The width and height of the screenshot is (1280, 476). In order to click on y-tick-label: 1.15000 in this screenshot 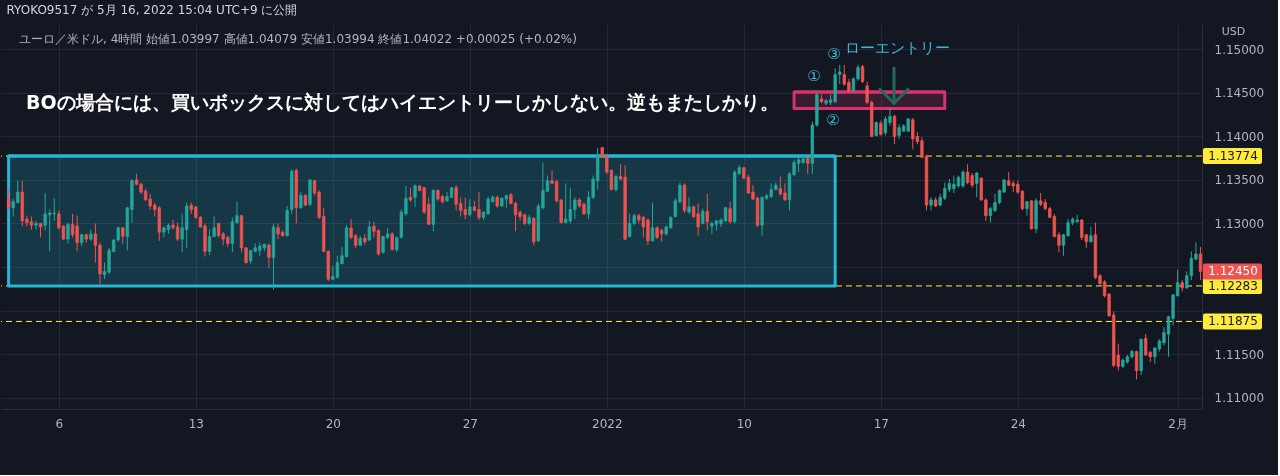, I will do `click(1239, 49)`.